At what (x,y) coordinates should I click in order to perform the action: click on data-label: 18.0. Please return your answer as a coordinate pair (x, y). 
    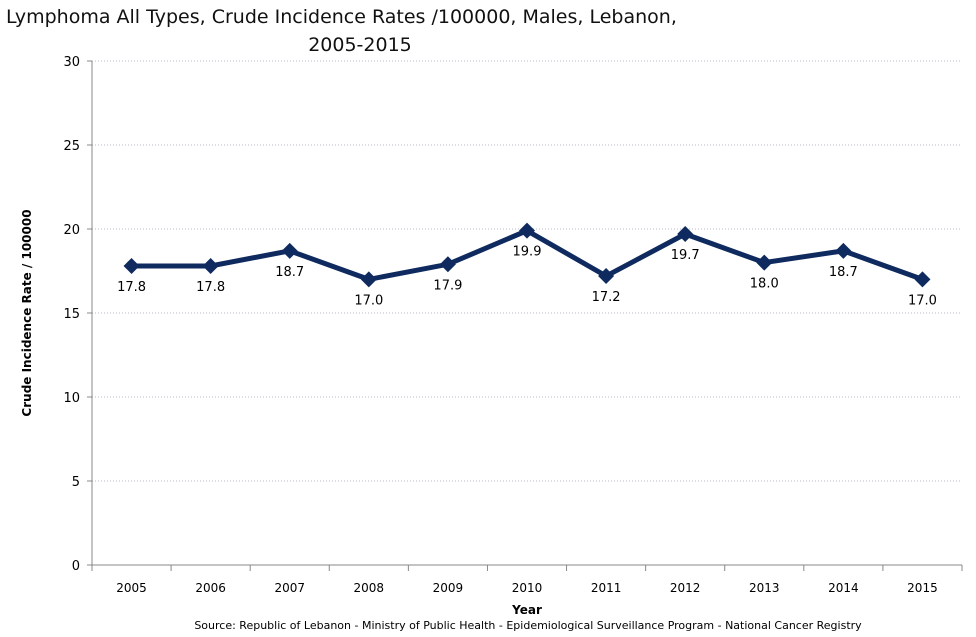
    Looking at the image, I should click on (764, 284).